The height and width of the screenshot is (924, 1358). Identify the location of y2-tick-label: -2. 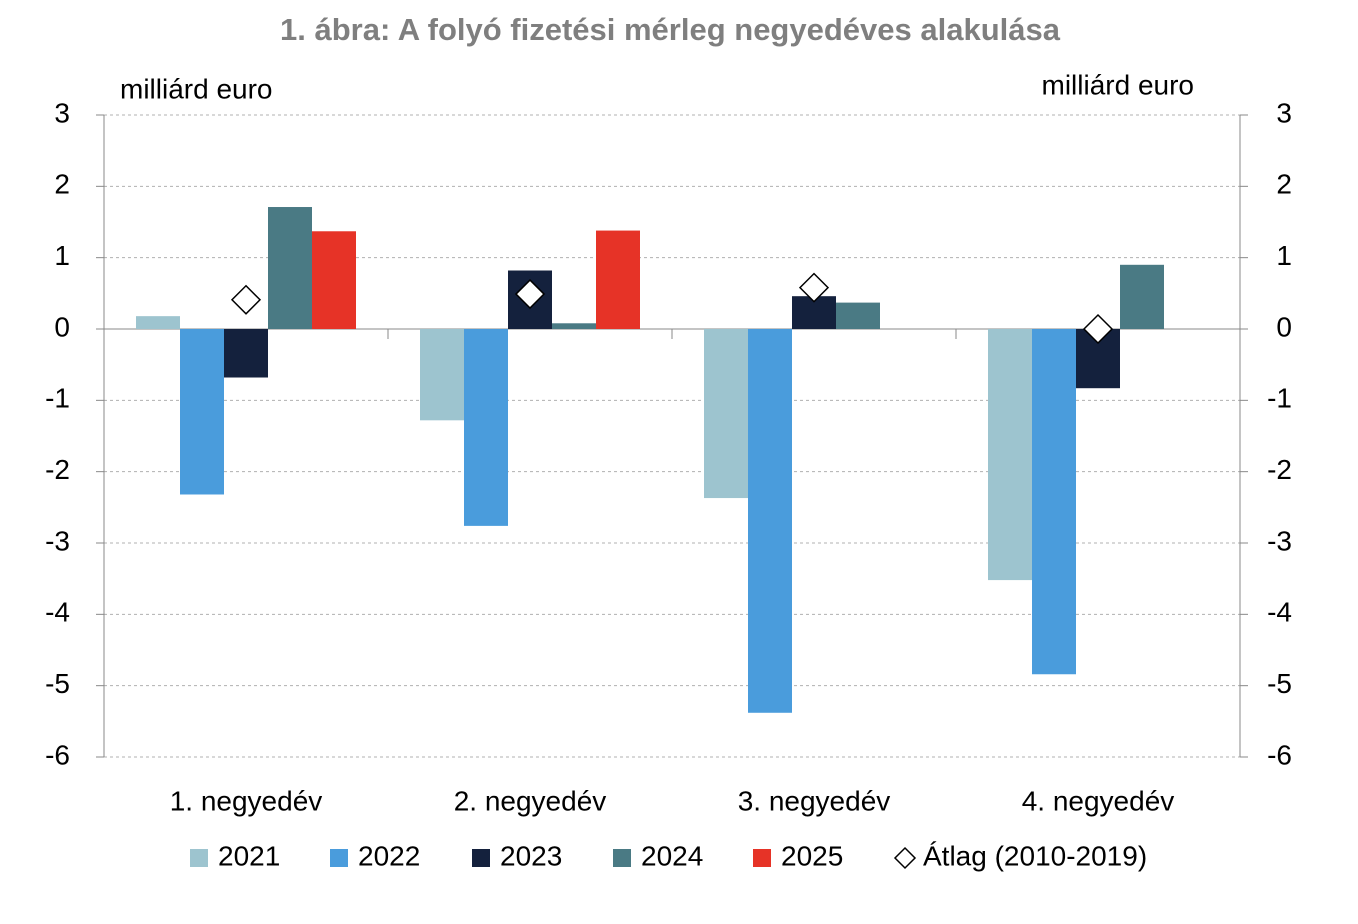
(1279, 469).